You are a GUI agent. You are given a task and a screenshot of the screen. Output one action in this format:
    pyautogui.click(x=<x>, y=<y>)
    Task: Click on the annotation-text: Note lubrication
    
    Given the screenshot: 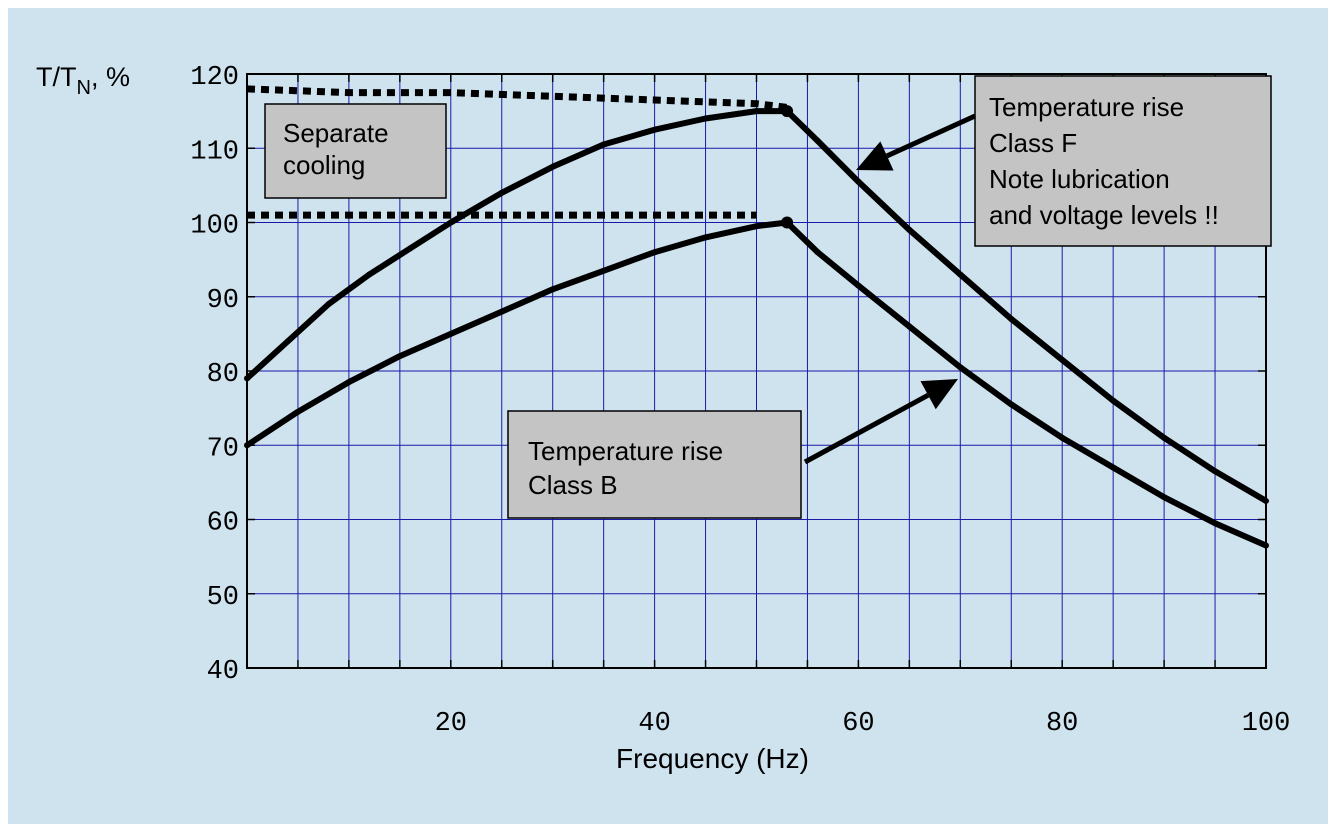 What is the action you would take?
    pyautogui.click(x=1079, y=179)
    